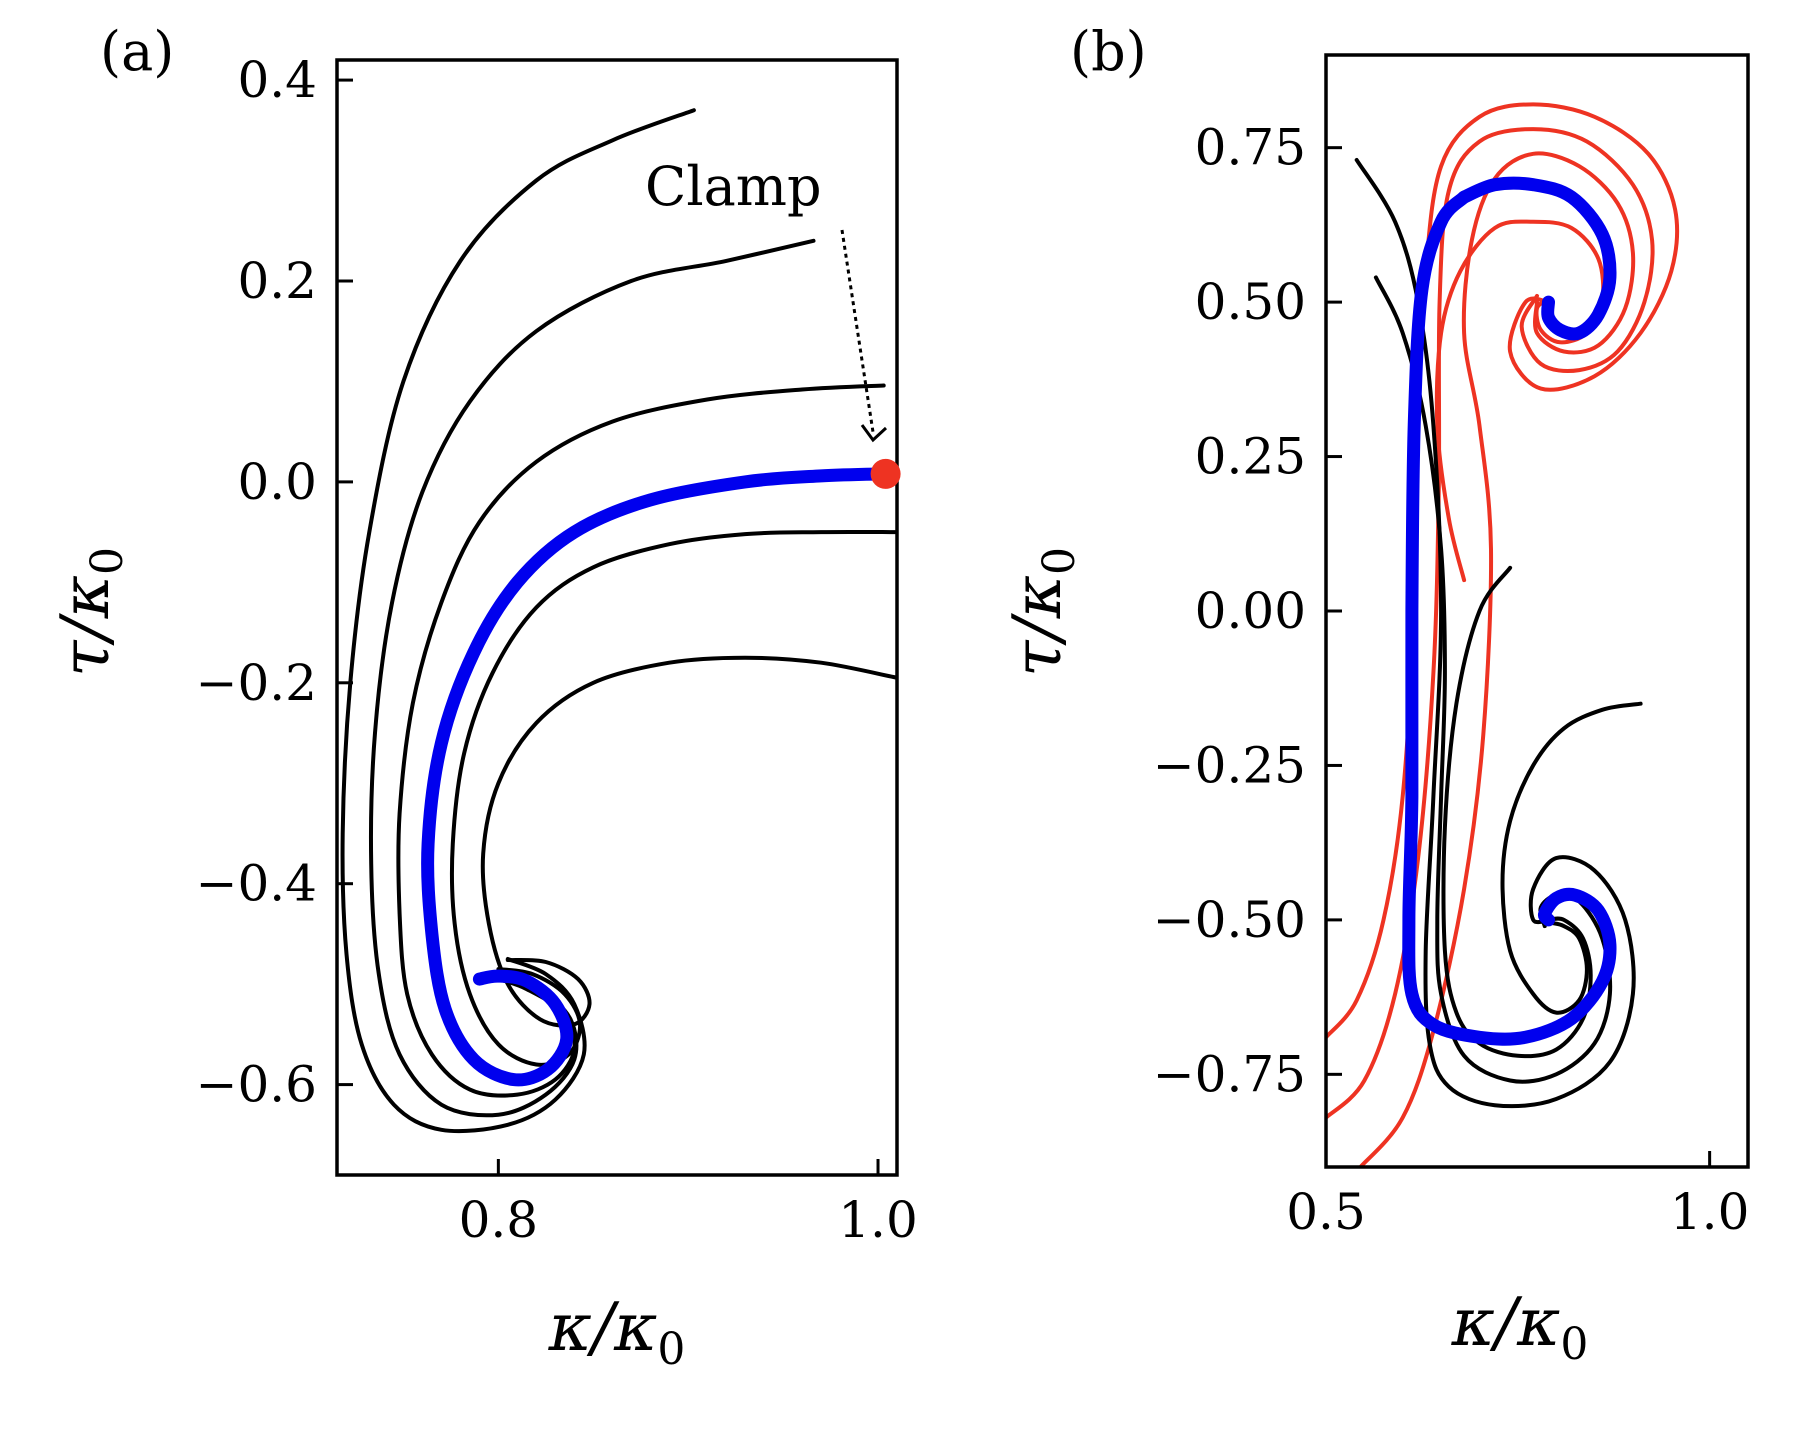  Describe the element at coordinates (499, 1220) in the screenshot. I see `panel-a-xtick-label-0: 0.8` at that location.